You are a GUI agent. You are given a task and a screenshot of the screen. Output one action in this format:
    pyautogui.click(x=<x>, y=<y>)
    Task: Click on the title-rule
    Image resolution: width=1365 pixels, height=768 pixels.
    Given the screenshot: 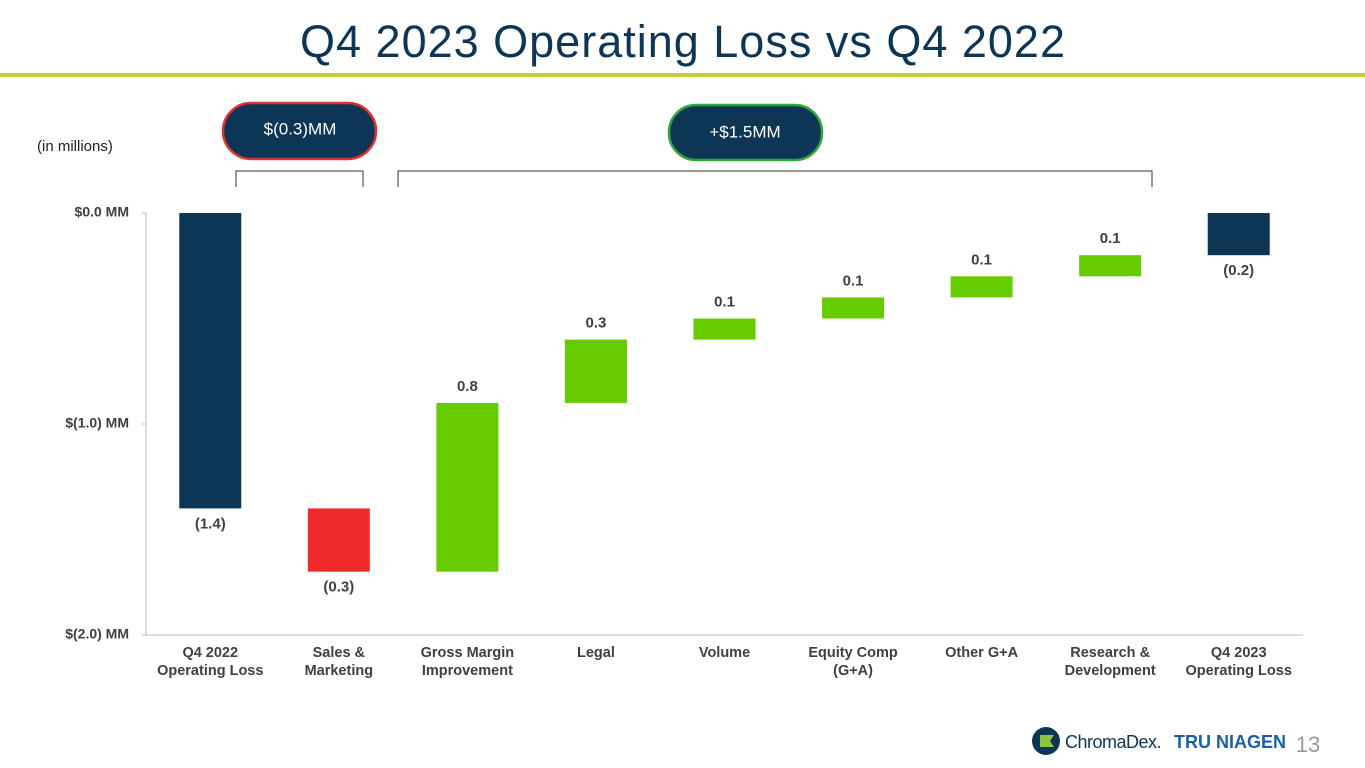 What is the action you would take?
    pyautogui.click(x=682, y=75)
    